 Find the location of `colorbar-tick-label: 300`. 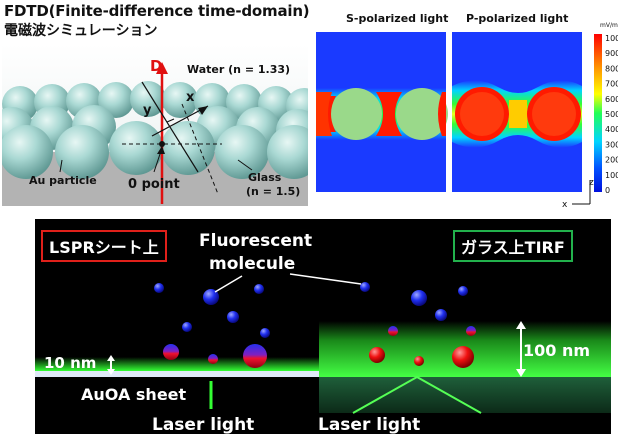

colorbar-tick-label: 300 is located at coordinates (611, 144).